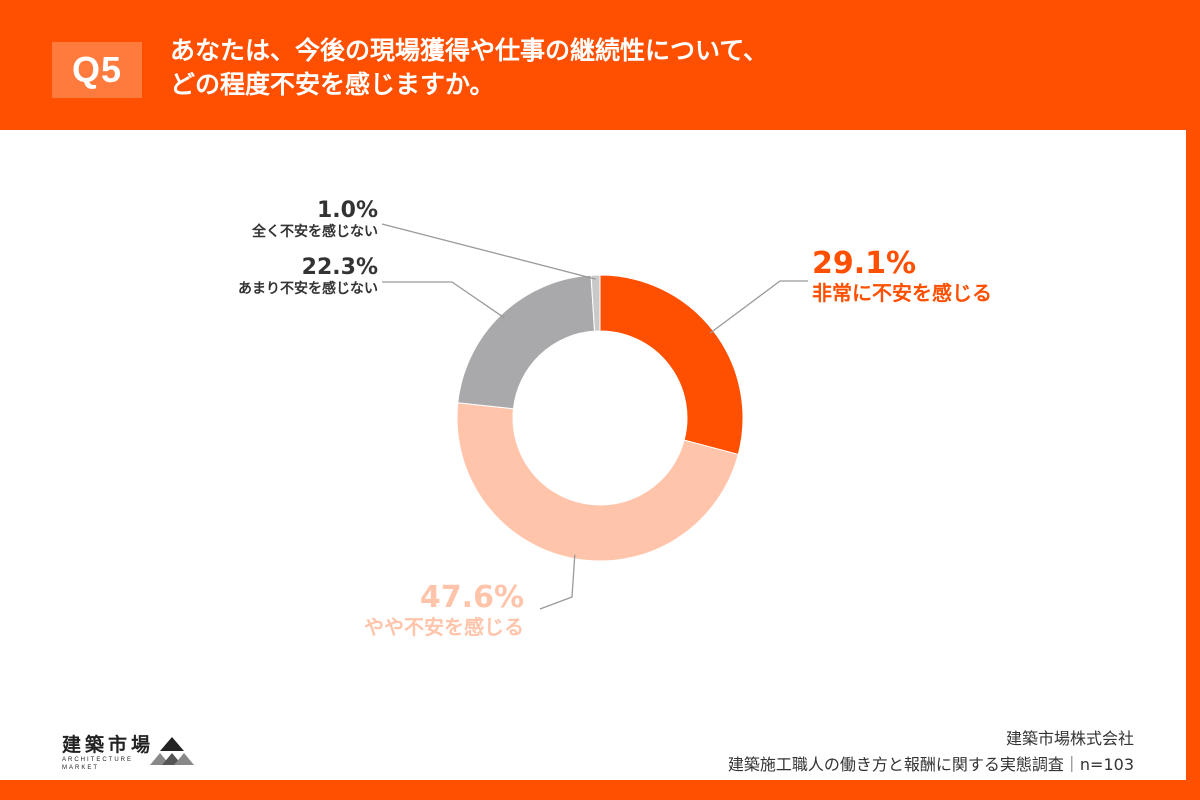 The image size is (1200, 800). Describe the element at coordinates (526, 342) in the screenshot. I see `donut-slice-not-very-anxious` at that location.